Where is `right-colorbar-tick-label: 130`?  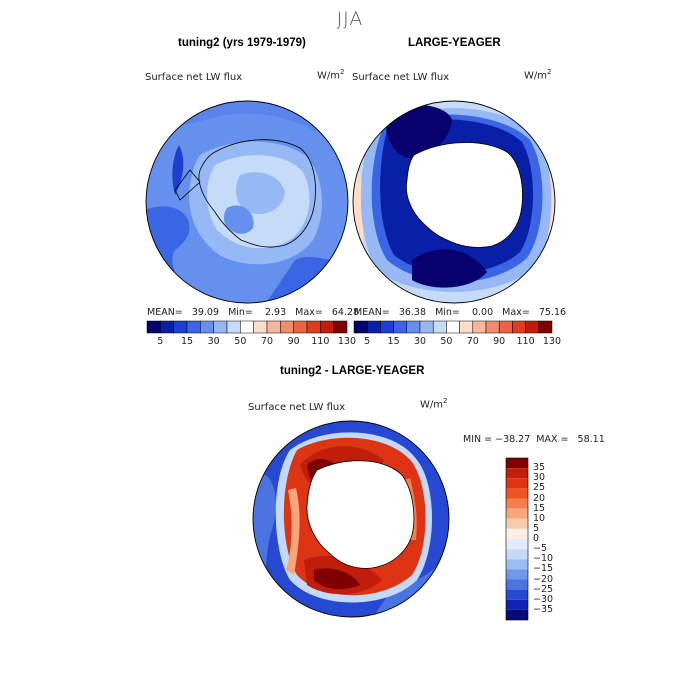
right-colorbar-tick-label: 130 is located at coordinates (552, 341).